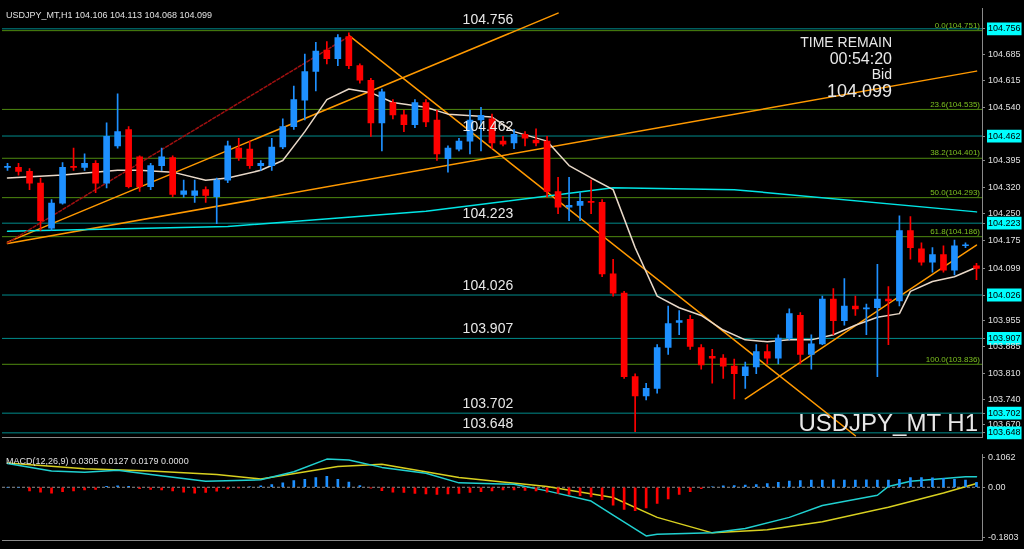 Image resolution: width=1024 pixels, height=549 pixels. What do you see at coordinates (1004, 294) in the screenshot?
I see `y-tick-label: 104.026` at bounding box center [1004, 294].